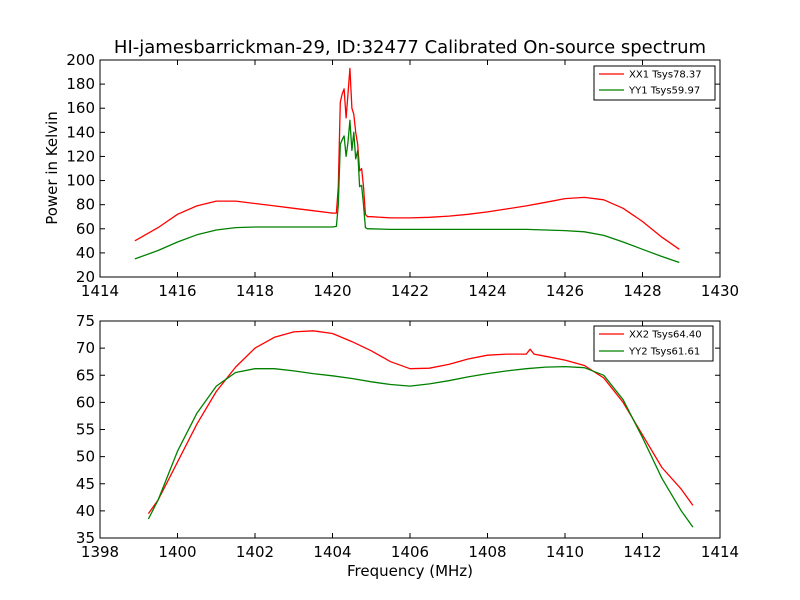 The width and height of the screenshot is (800, 600). What do you see at coordinates (85, 538) in the screenshot?
I see `y-tick-label: 35` at bounding box center [85, 538].